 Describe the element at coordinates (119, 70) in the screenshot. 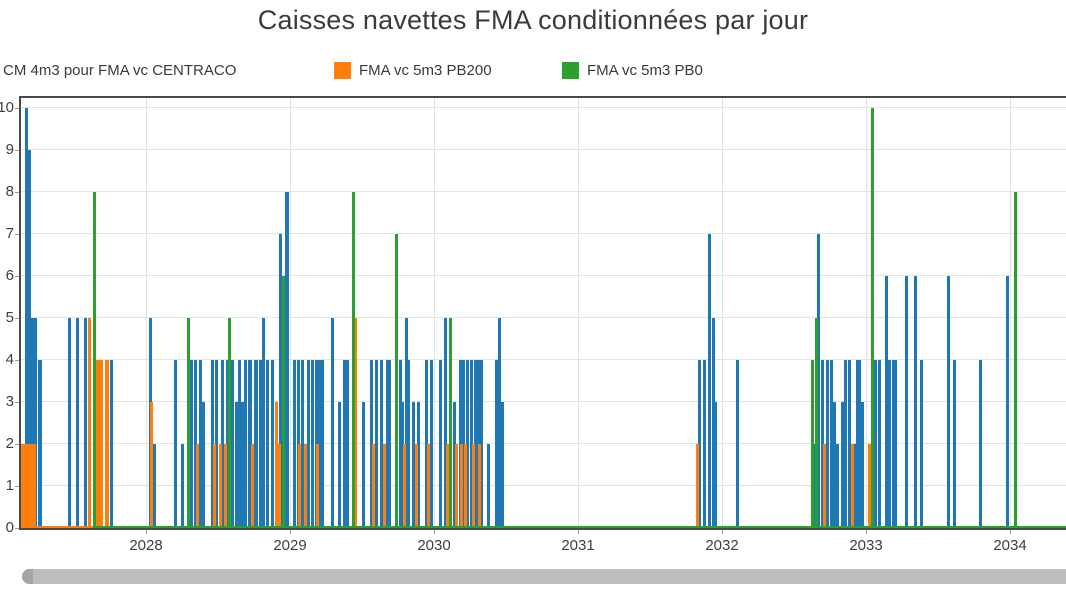

I see `legend-item-centraco: CM 4m3 pour FMA vc CENTRACO` at that location.